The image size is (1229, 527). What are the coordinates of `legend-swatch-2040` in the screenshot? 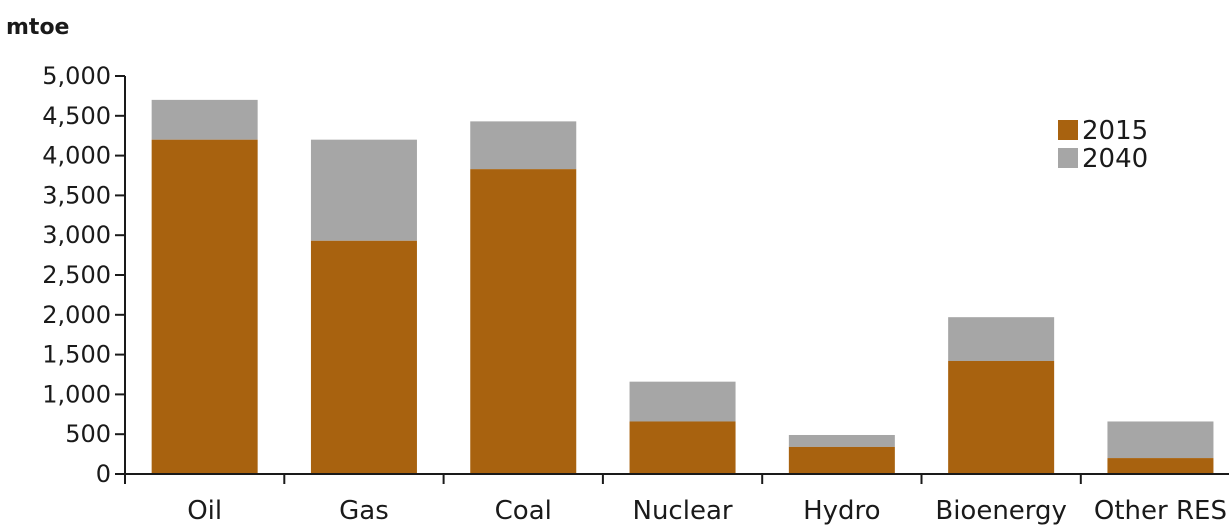 It's located at (1068, 158).